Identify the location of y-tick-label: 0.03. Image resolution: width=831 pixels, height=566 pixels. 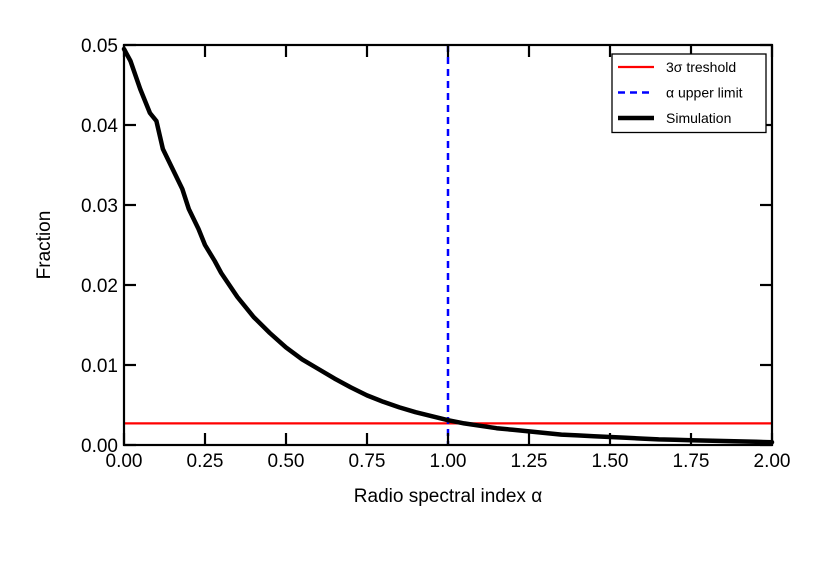
(99, 206).